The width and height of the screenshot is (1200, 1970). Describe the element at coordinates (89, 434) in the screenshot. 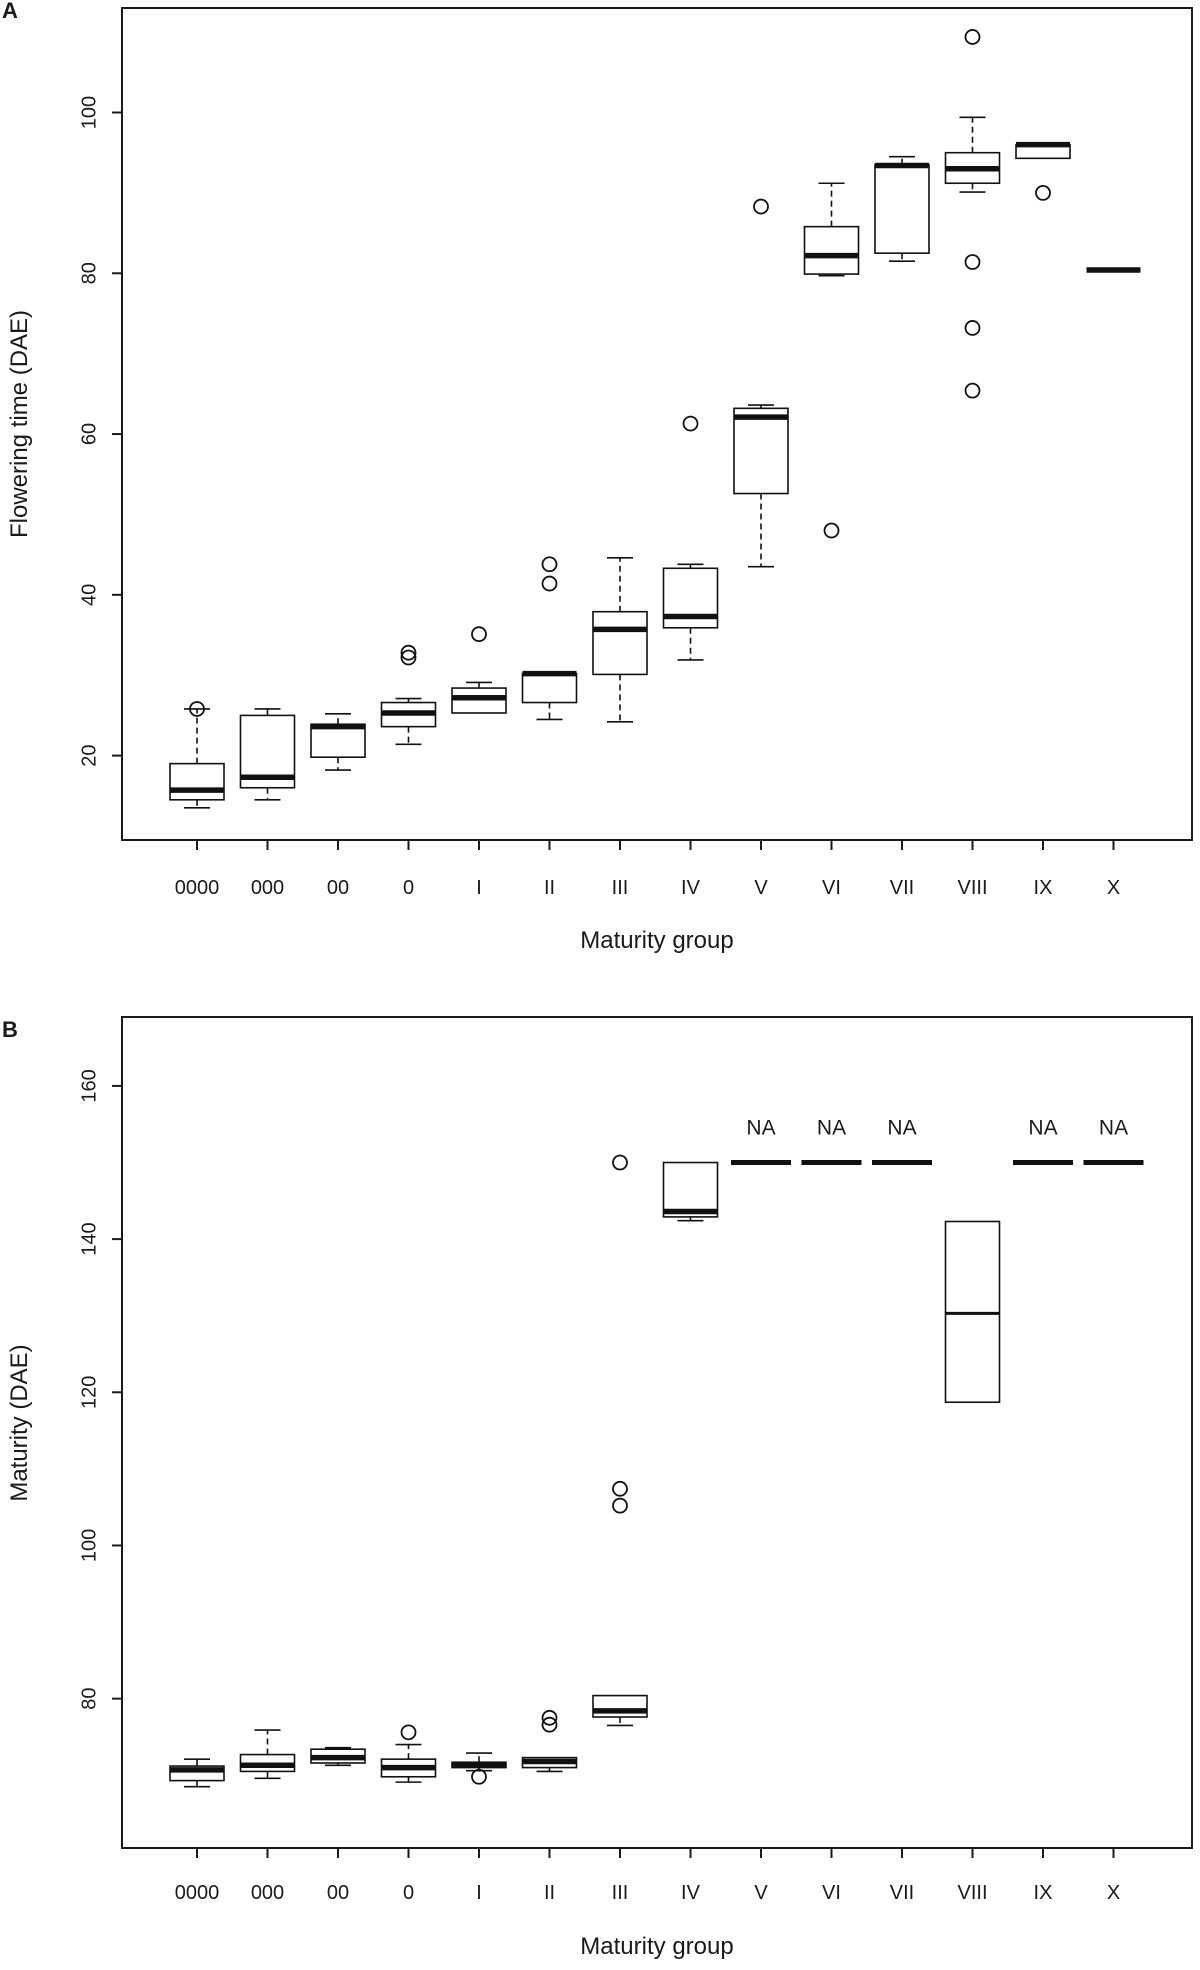

I see `y-tick-label: 60` at that location.